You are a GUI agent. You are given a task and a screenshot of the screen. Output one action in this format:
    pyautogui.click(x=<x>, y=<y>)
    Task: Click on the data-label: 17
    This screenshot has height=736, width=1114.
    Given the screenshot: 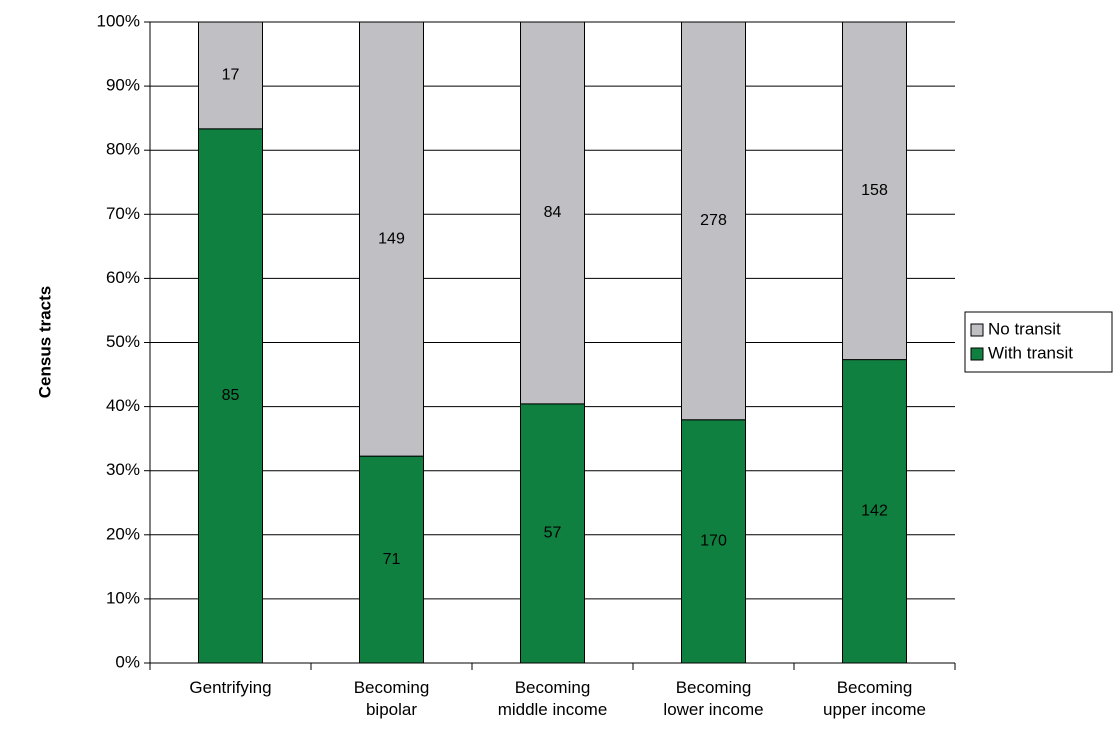 What is the action you would take?
    pyautogui.click(x=231, y=75)
    